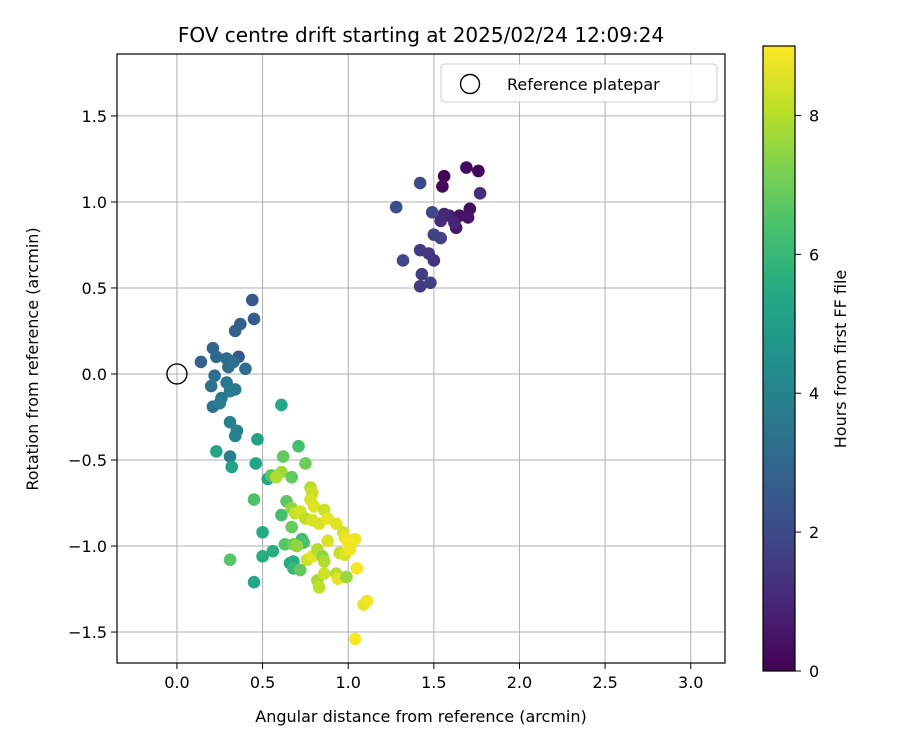  What do you see at coordinates (470, 84) in the screenshot?
I see `legend-marker-reference` at bounding box center [470, 84].